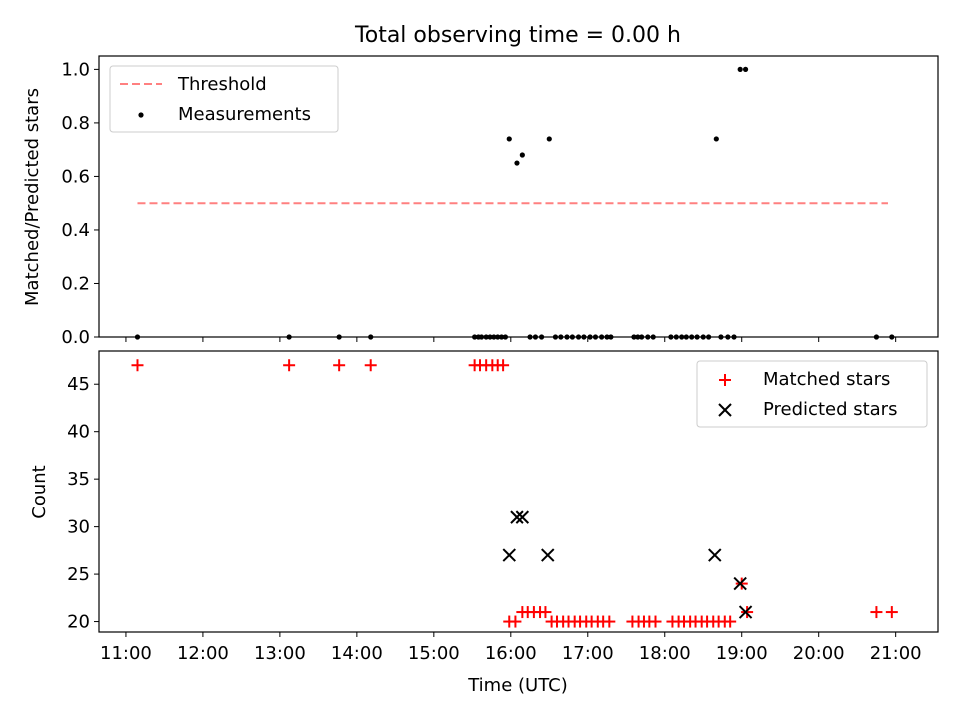  I want to click on x-tick-label: 12:00, so click(203, 653).